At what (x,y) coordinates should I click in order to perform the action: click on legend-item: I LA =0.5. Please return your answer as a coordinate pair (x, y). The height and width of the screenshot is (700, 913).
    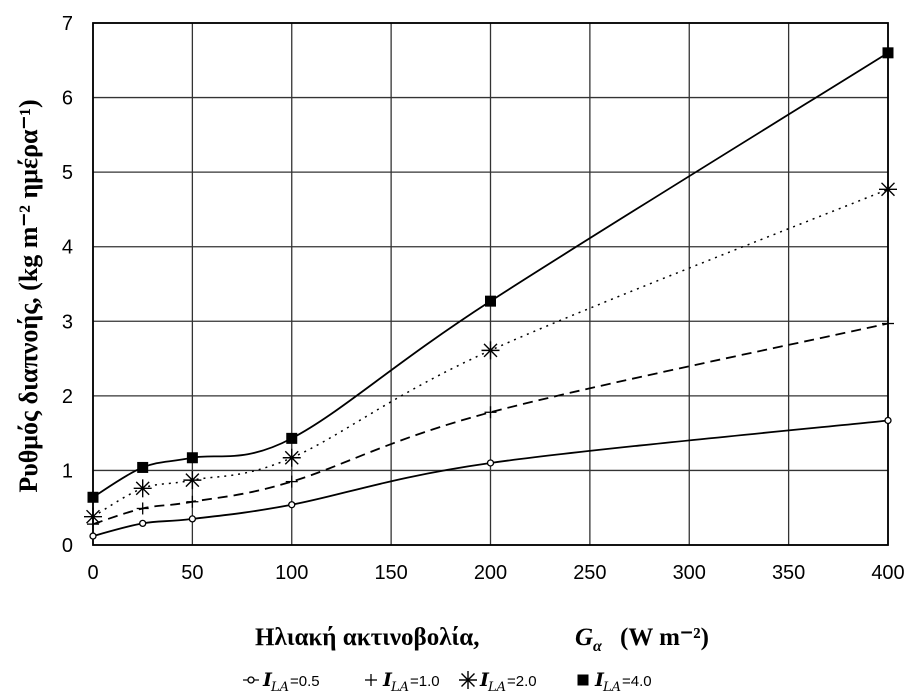
    Looking at the image, I should click on (281, 682).